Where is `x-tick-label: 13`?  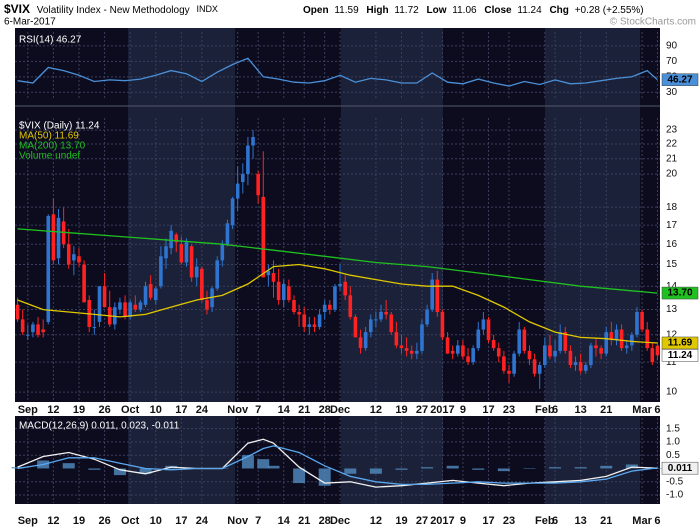
x-tick-label: 13 is located at coordinates (581, 410).